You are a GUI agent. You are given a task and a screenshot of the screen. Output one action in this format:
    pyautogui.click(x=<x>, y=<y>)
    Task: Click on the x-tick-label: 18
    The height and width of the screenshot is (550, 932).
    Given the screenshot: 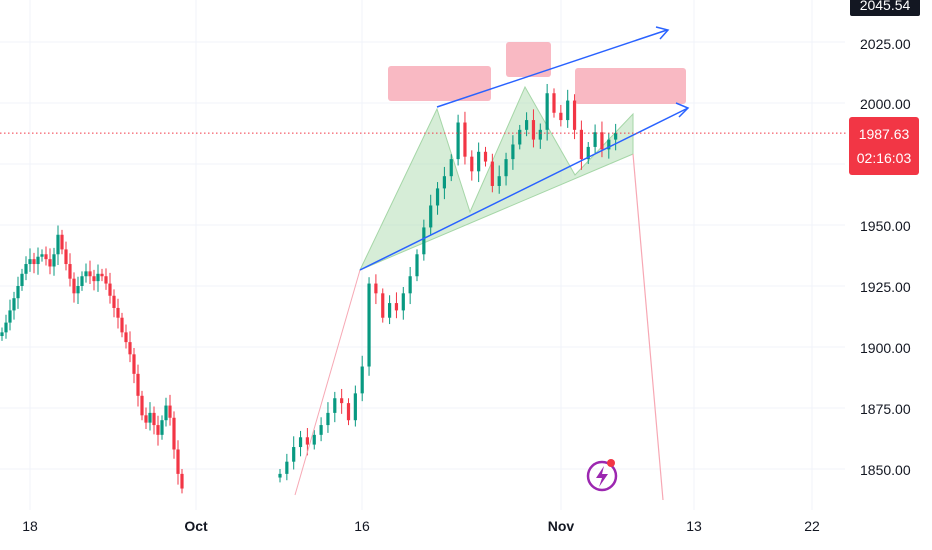 What is the action you would take?
    pyautogui.click(x=30, y=526)
    